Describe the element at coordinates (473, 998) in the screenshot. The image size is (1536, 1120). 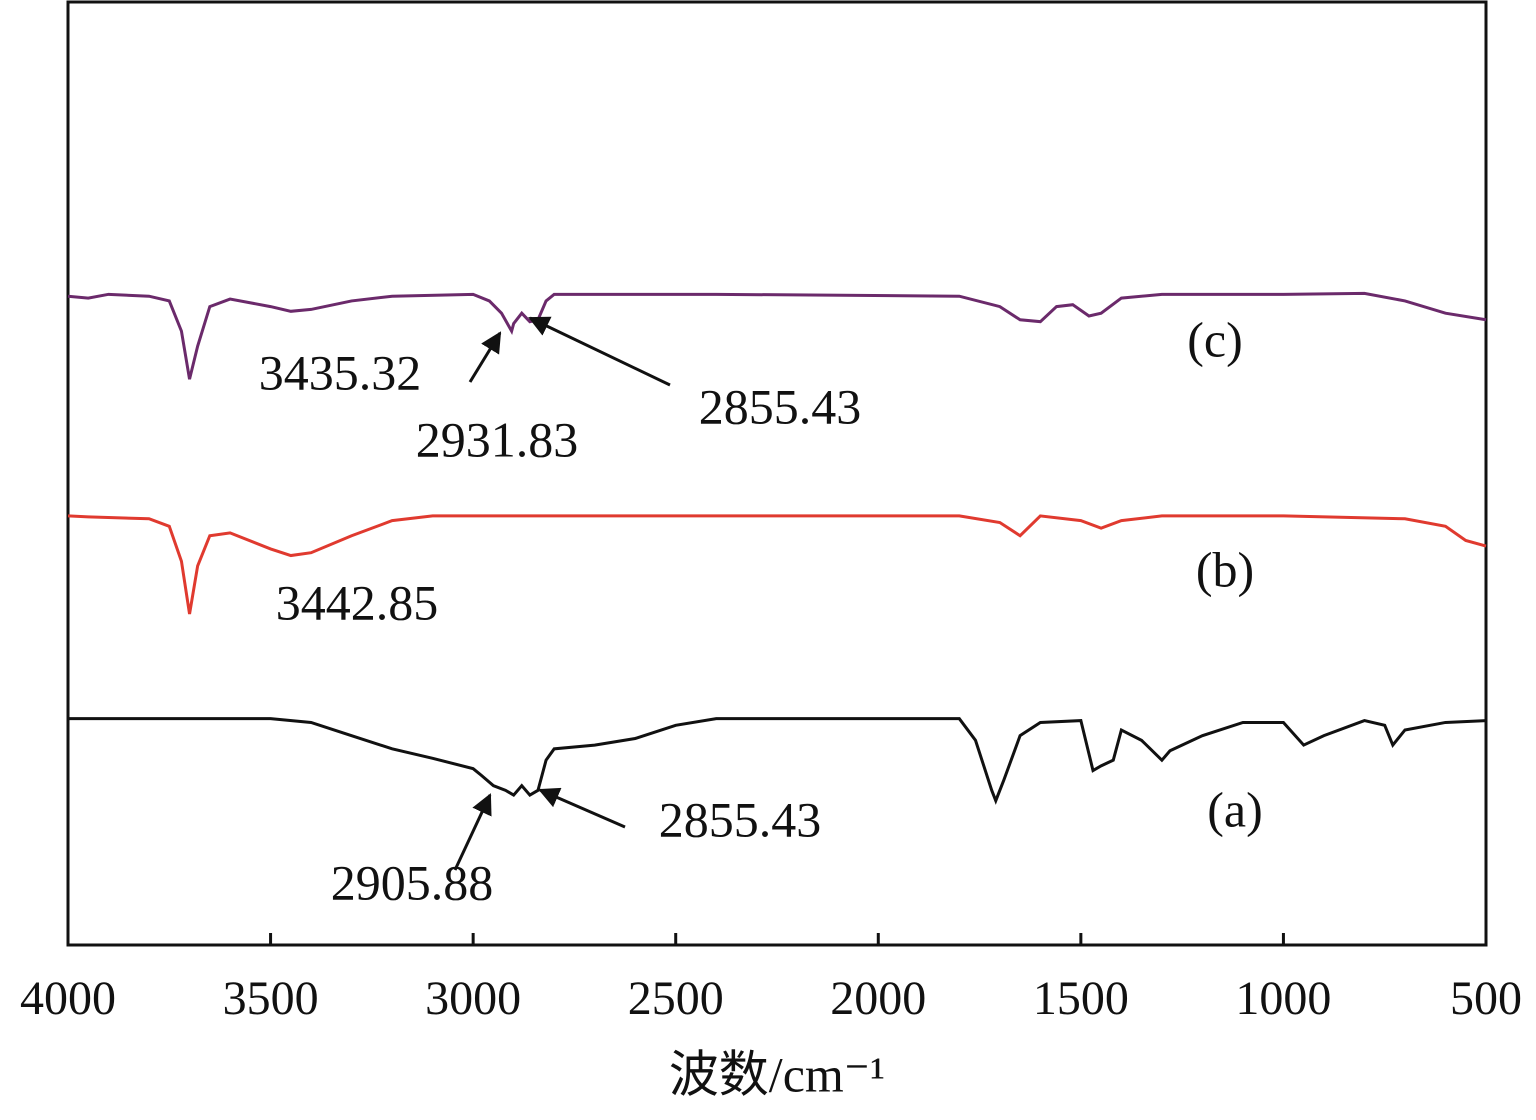
I see `x-tick-label: 3000` at that location.